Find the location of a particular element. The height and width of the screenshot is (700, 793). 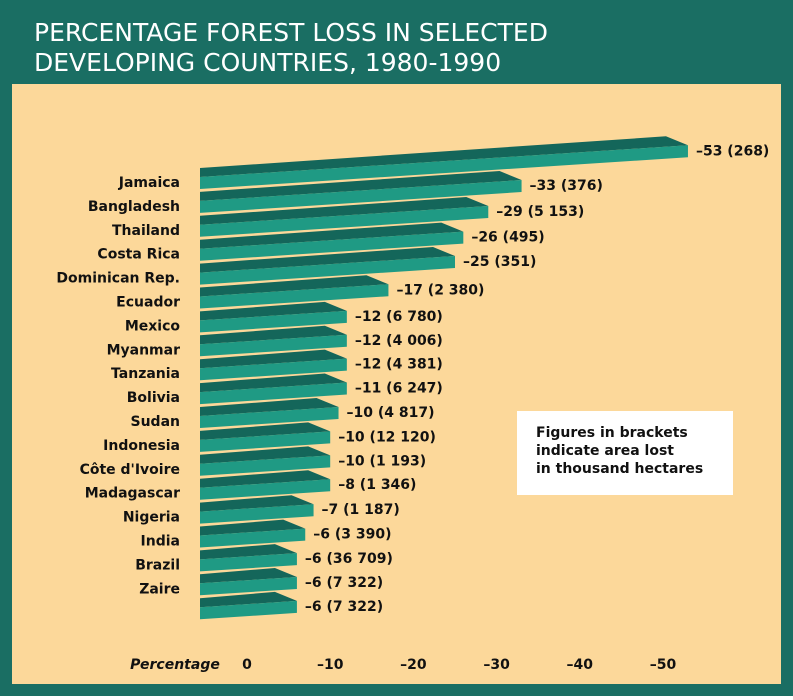

y-tick-label: Thailand is located at coordinates (146, 231).